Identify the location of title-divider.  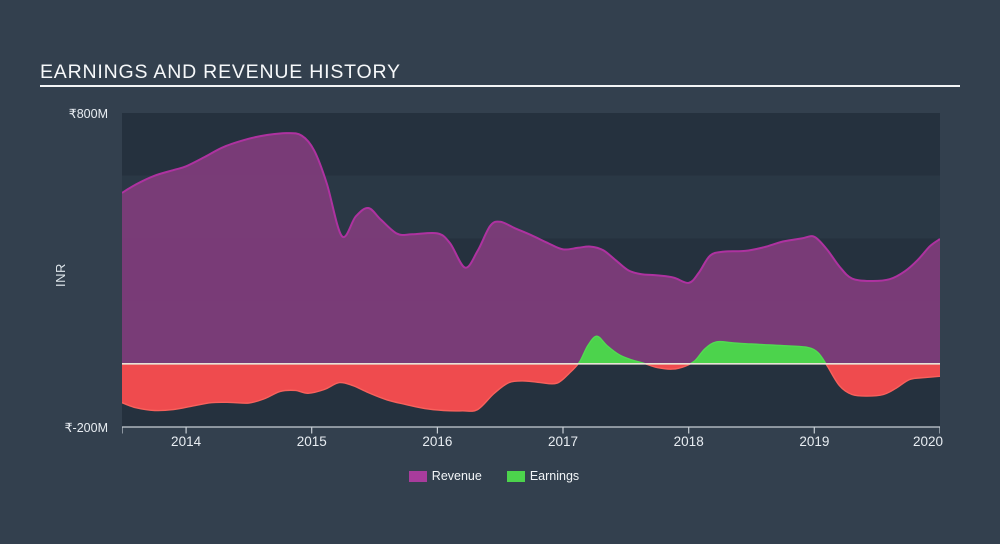
(500, 86).